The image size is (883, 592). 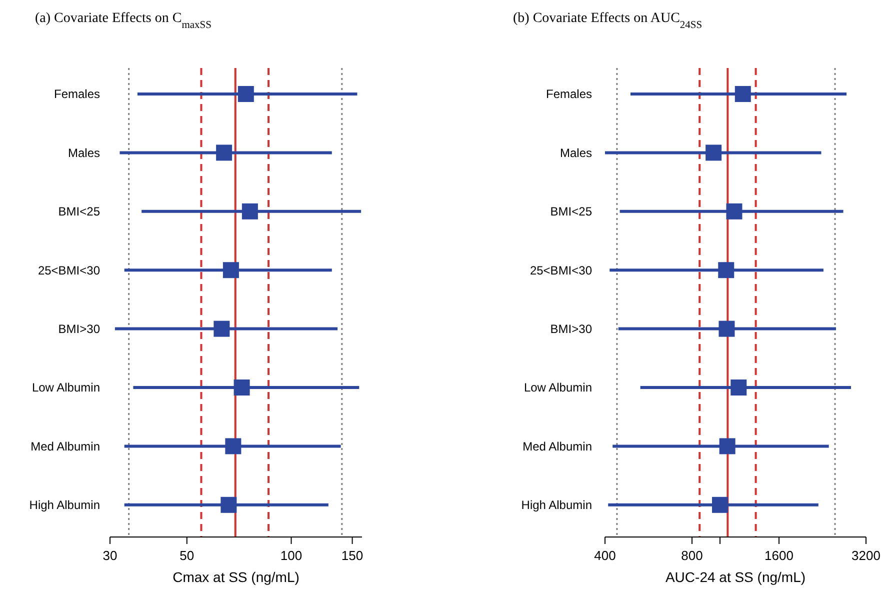 I want to click on x-tick-label: 100, so click(x=291, y=555).